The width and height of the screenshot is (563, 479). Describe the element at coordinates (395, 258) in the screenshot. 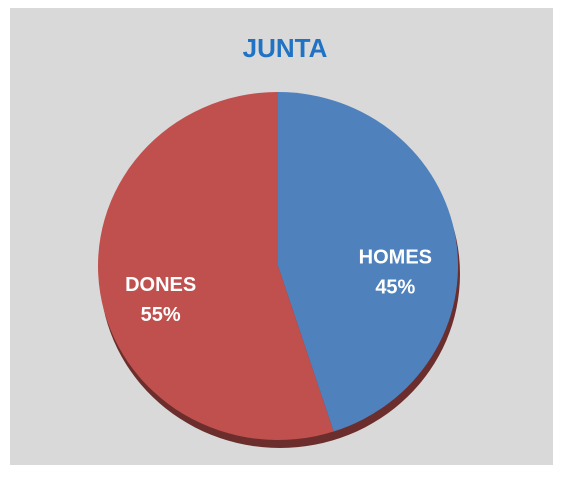

I see `slice-label: HOMES` at that location.